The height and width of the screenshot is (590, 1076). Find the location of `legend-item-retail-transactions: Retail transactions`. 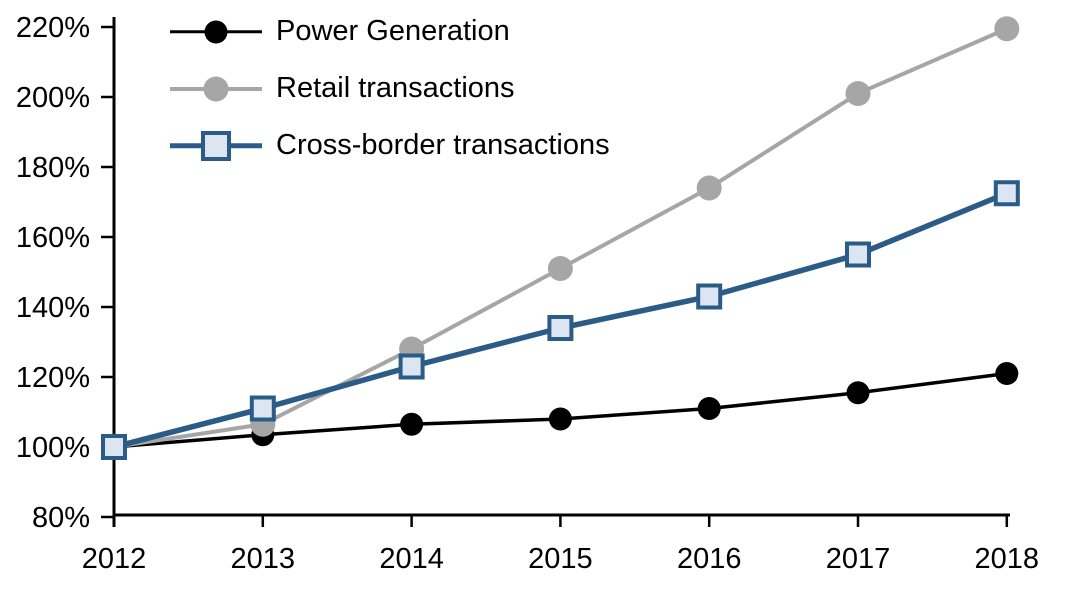

legend-item-retail-transactions: Retail transactions is located at coordinates (390, 88).